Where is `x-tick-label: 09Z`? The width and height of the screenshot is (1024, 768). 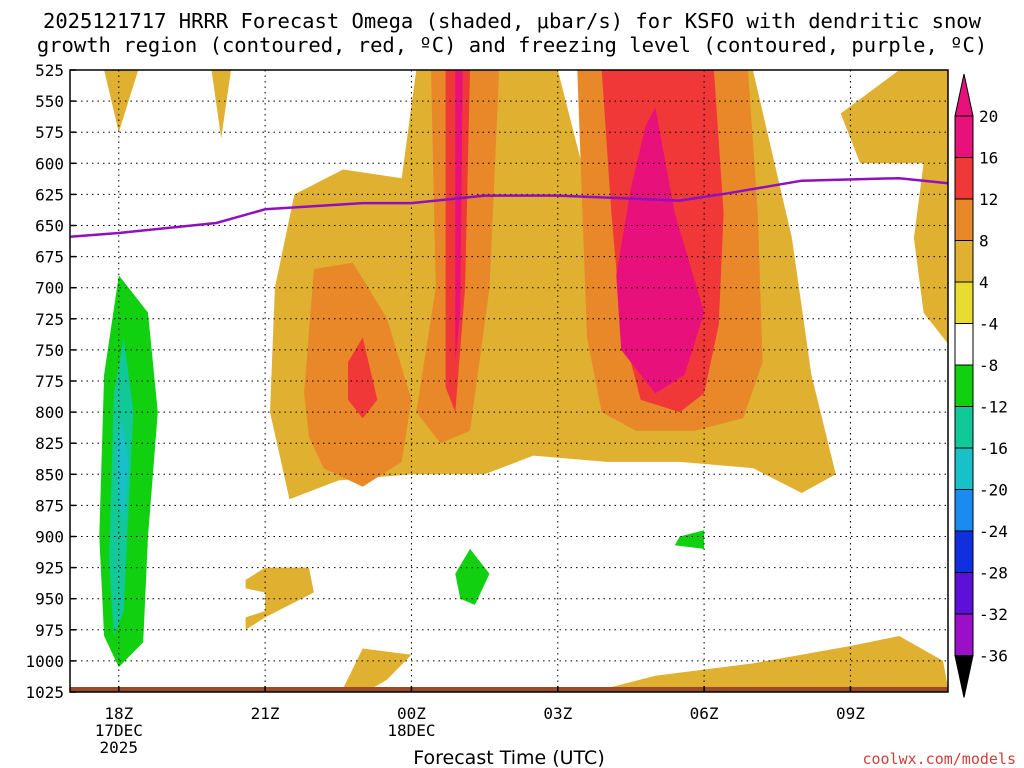
x-tick-label: 09Z is located at coordinates (850, 713).